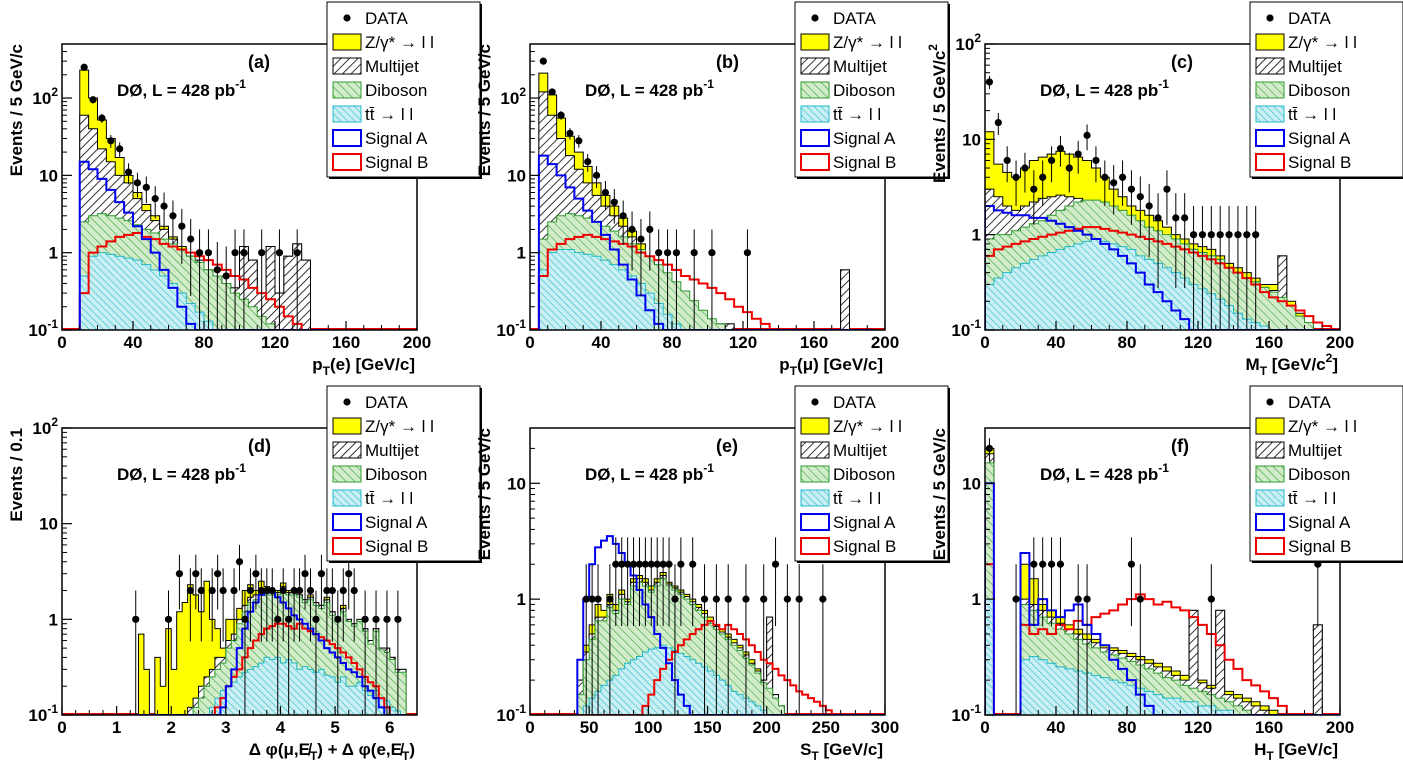  Describe the element at coordinates (976, 235) in the screenshot. I see `y-tick-label: 1` at that location.